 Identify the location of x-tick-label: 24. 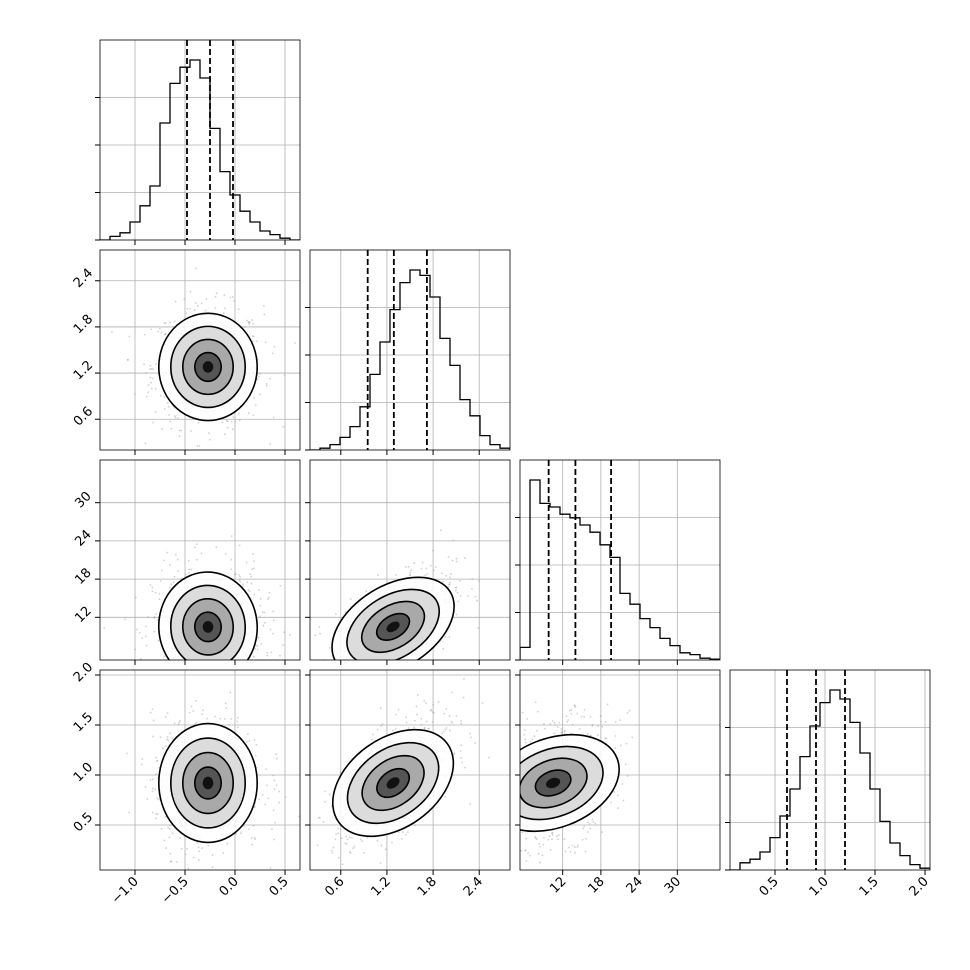
(635, 885).